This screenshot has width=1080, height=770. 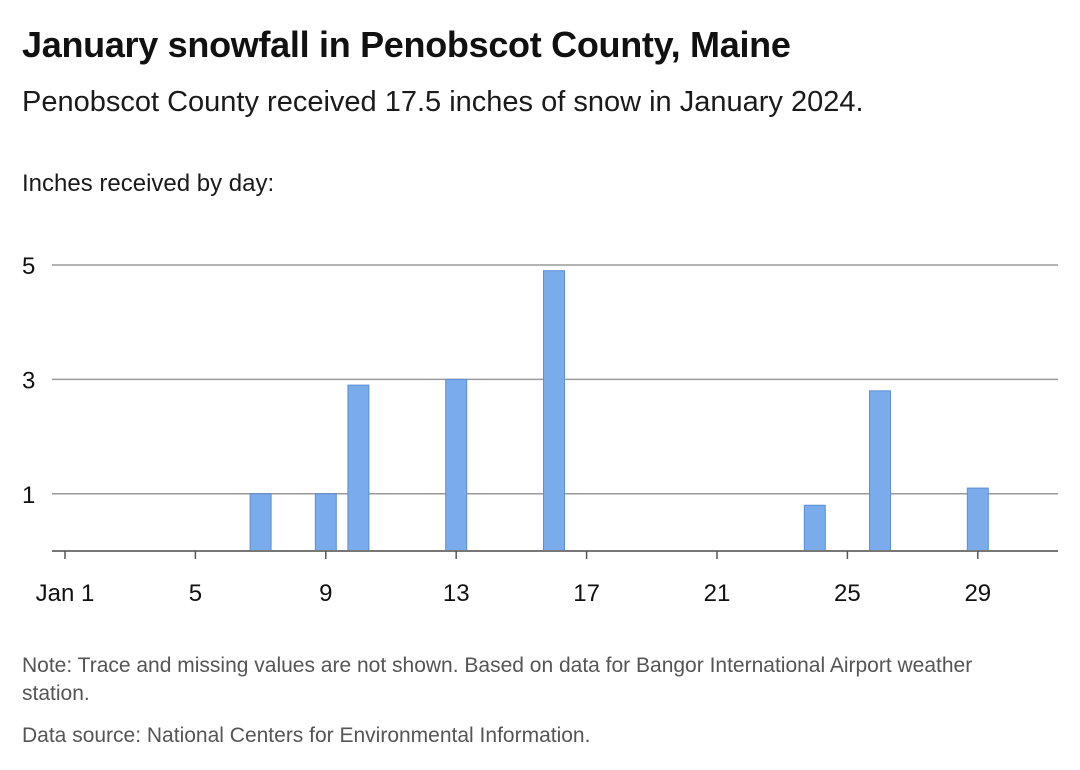 What do you see at coordinates (547, 578) in the screenshot?
I see `x-axis: Jan 1 5 9 13 17 21 25 29` at bounding box center [547, 578].